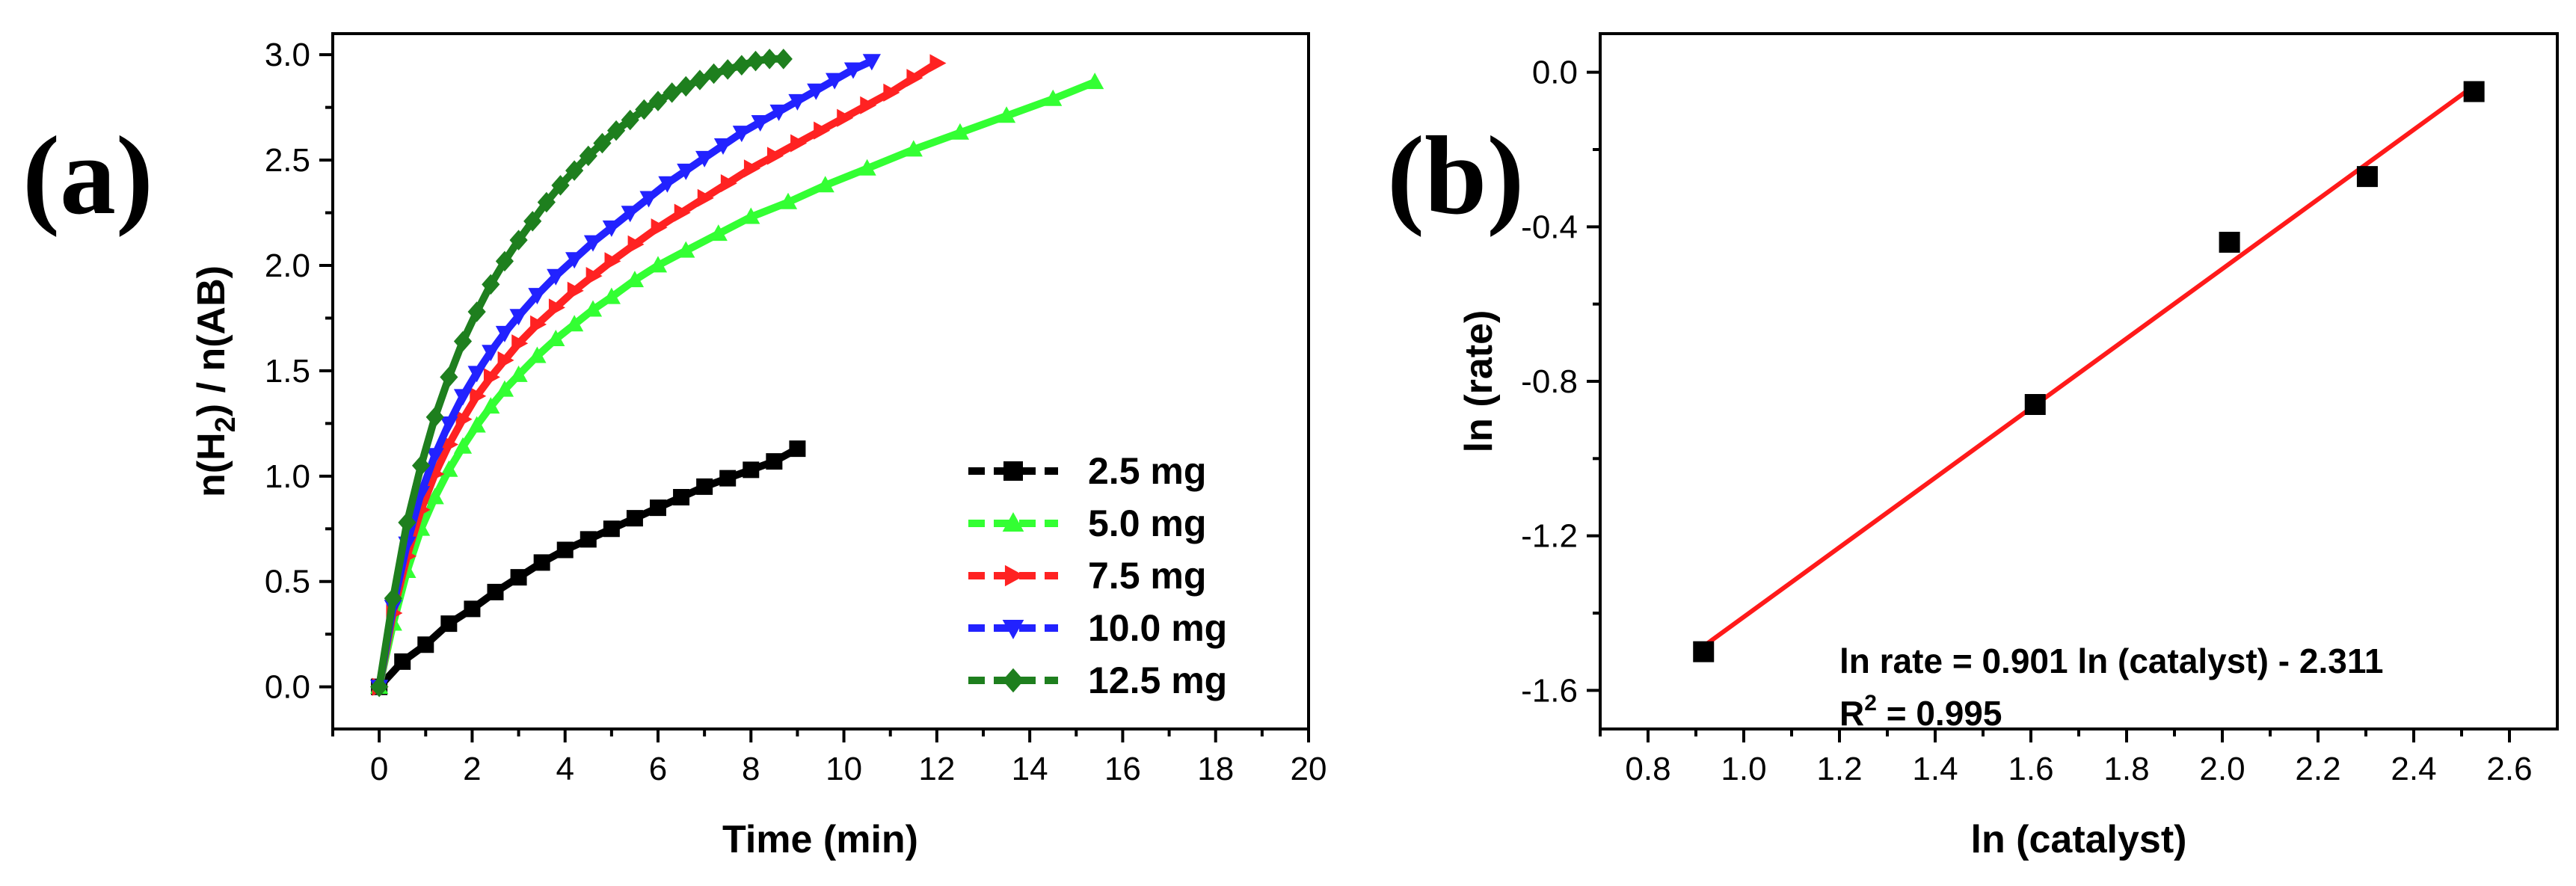  What do you see at coordinates (2413, 769) in the screenshot?
I see `chart-b-x-tick-label: 2.4` at bounding box center [2413, 769].